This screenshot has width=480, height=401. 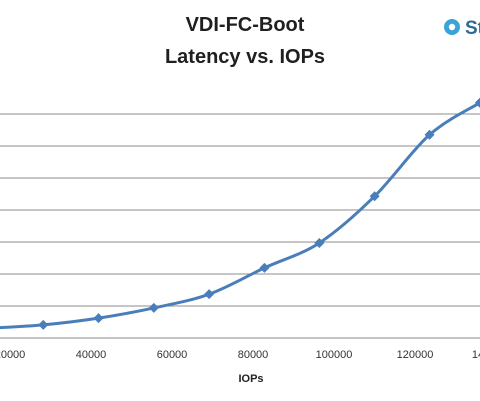 I want to click on x-tick-label: 100000, so click(x=334, y=355).